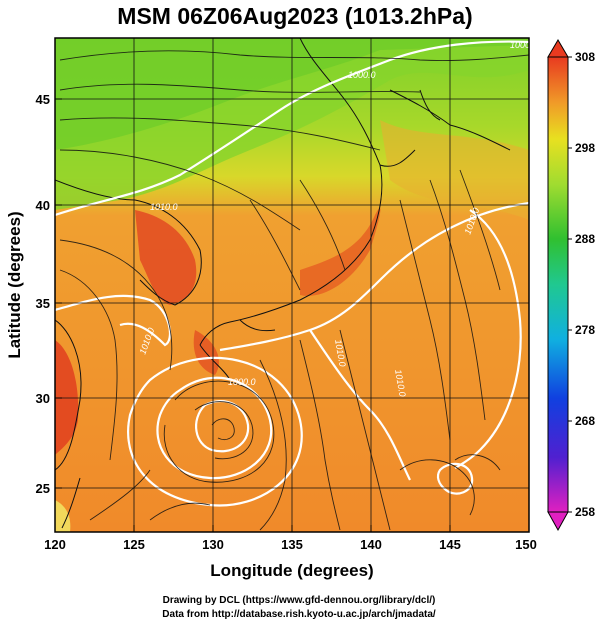 Image resolution: width=599 pixels, height=625 pixels. Describe the element at coordinates (454, 170) in the screenshot. I see `transition-region` at that location.